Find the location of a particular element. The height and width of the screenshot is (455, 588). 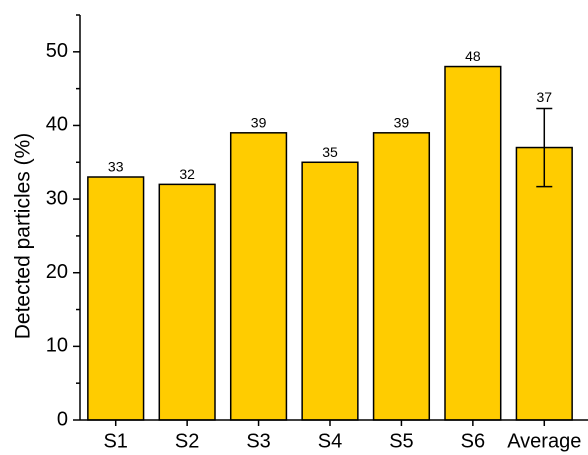

y-tick-label: 50 is located at coordinates (57, 51).